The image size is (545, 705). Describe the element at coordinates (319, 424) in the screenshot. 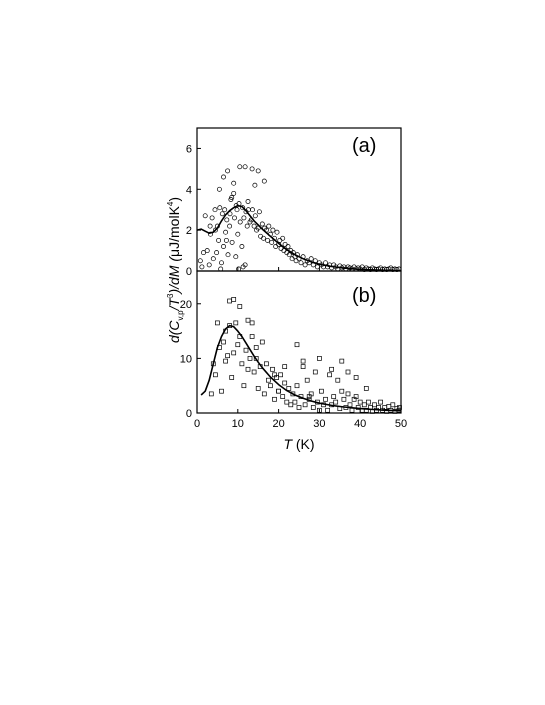

I see `panel-b-x-tick-label: 30` at that location.